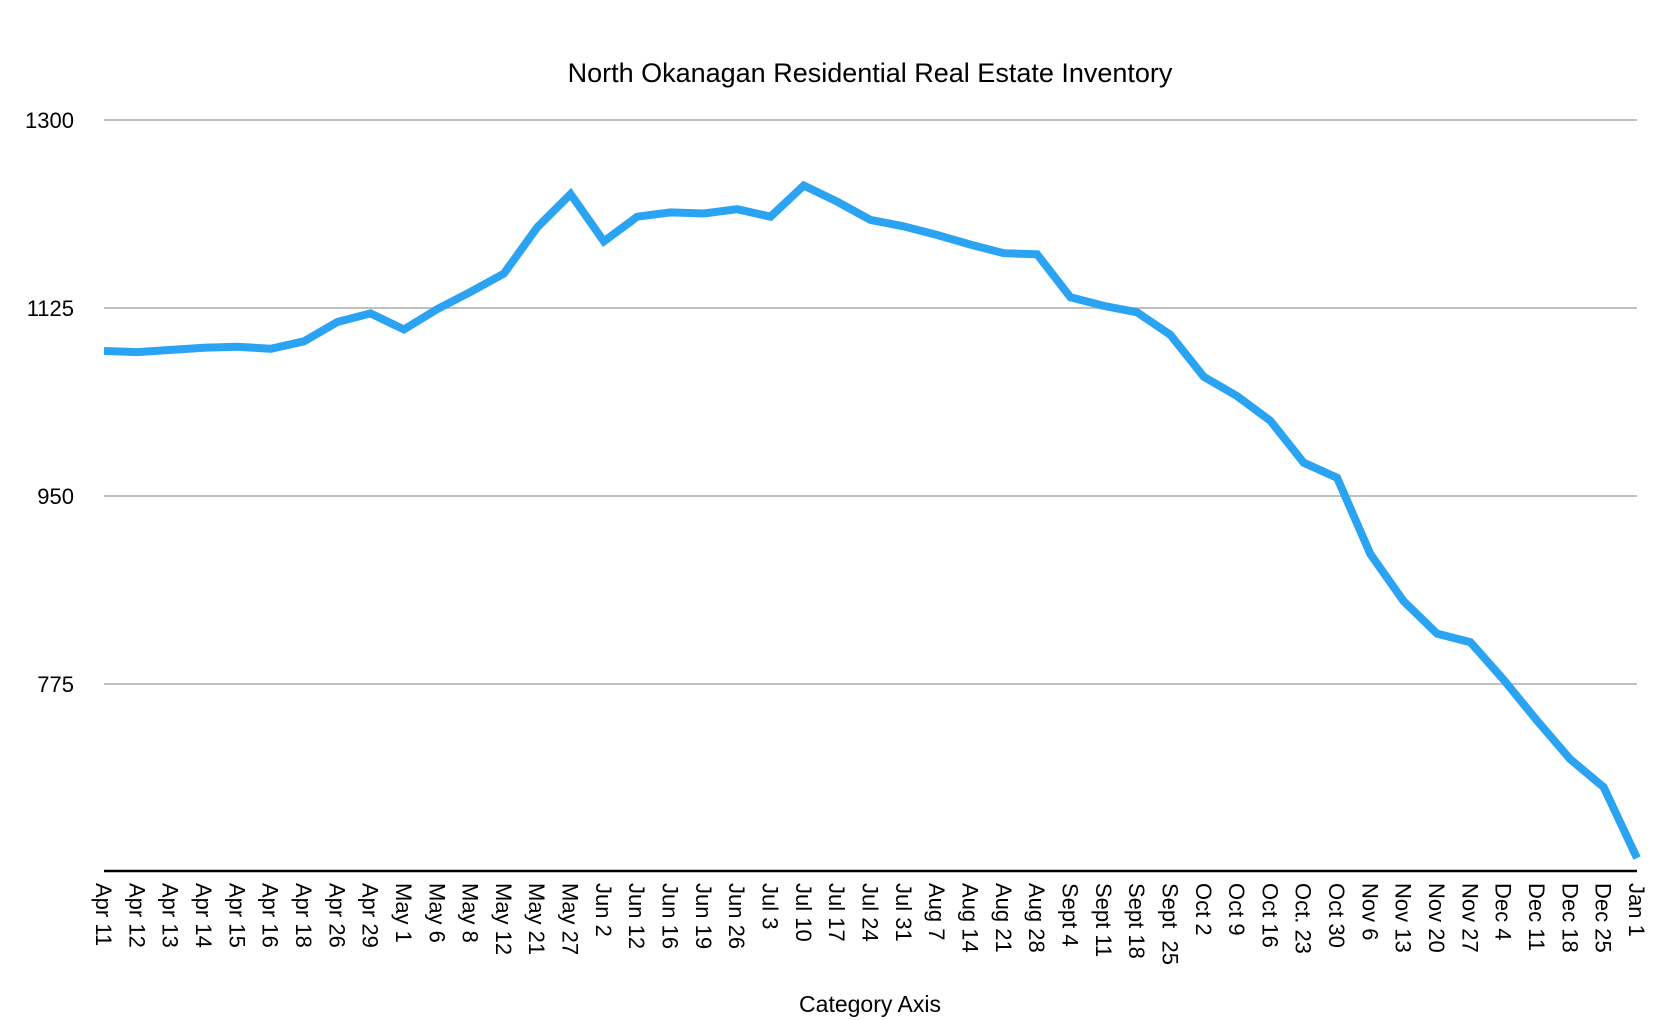  I want to click on x-tick-label: May 1, so click(403, 913).